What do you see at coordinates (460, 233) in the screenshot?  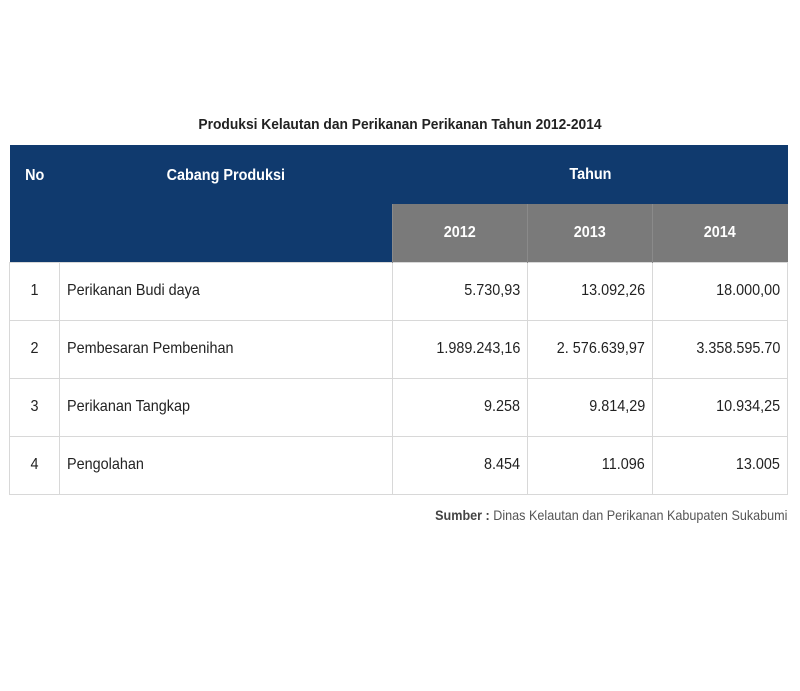 I see `header-year-2012: 2012` at bounding box center [460, 233].